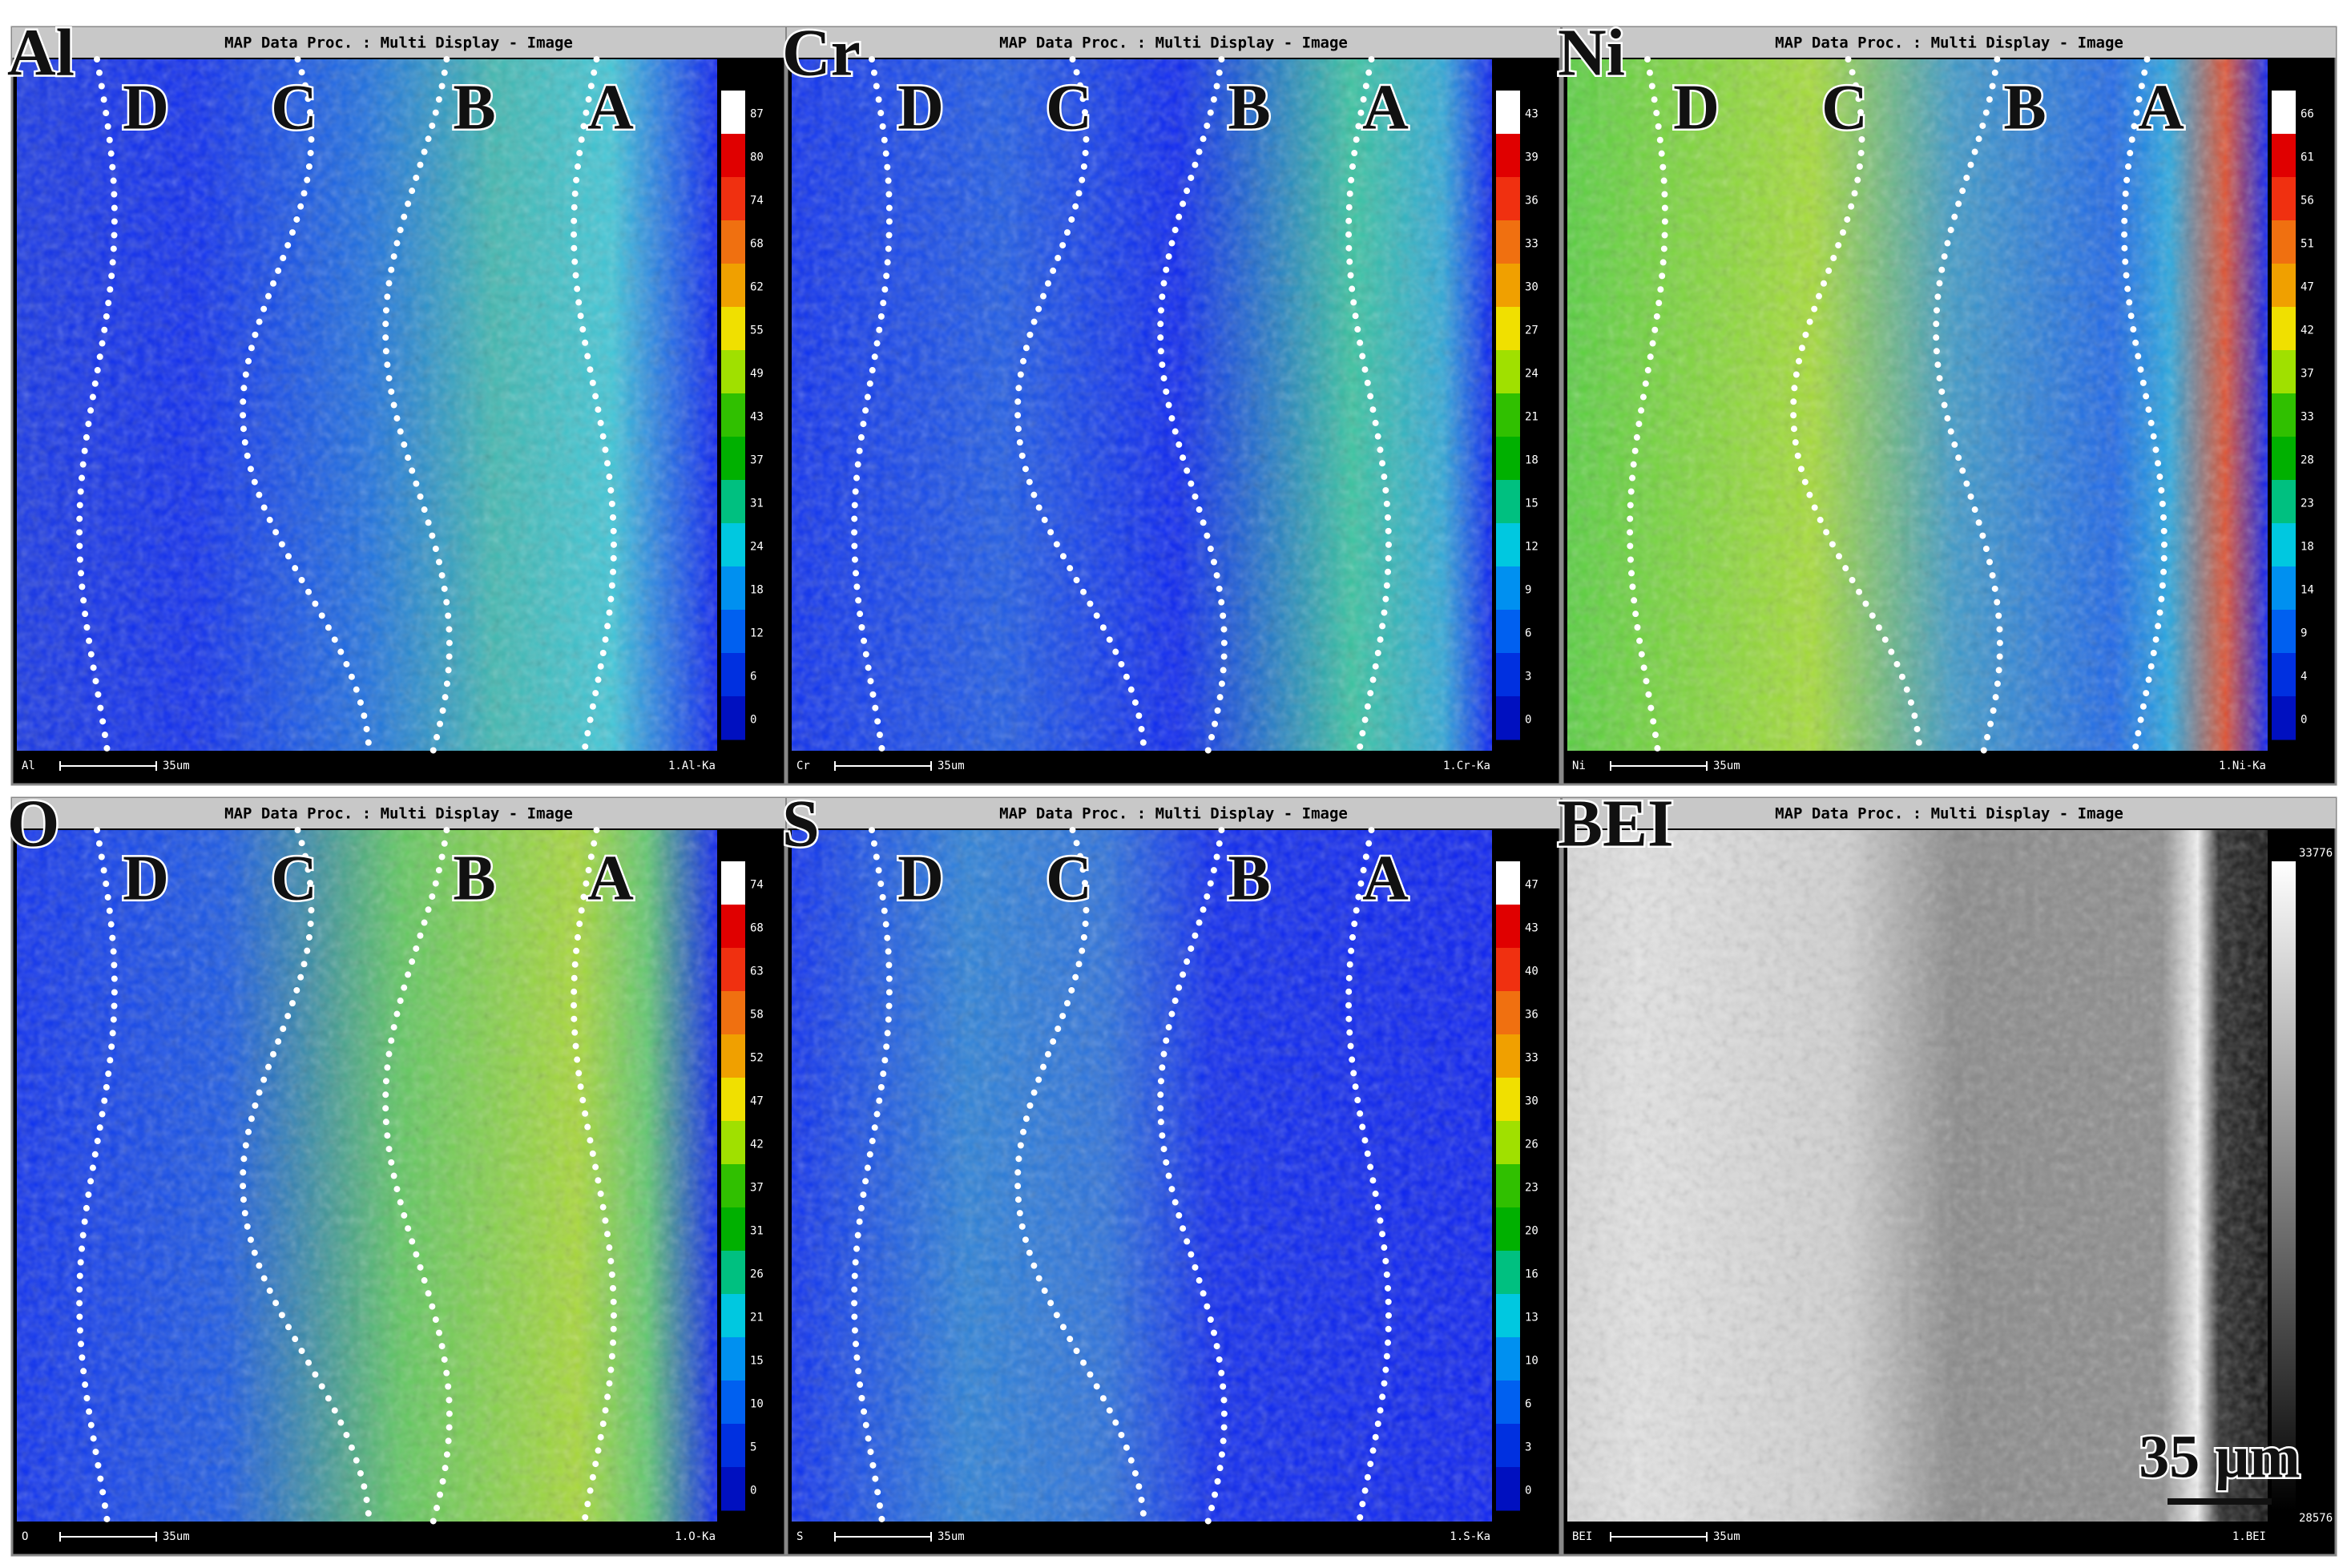  What do you see at coordinates (757, 374) in the screenshot?
I see `colorbar-tick-label: 49` at bounding box center [757, 374].